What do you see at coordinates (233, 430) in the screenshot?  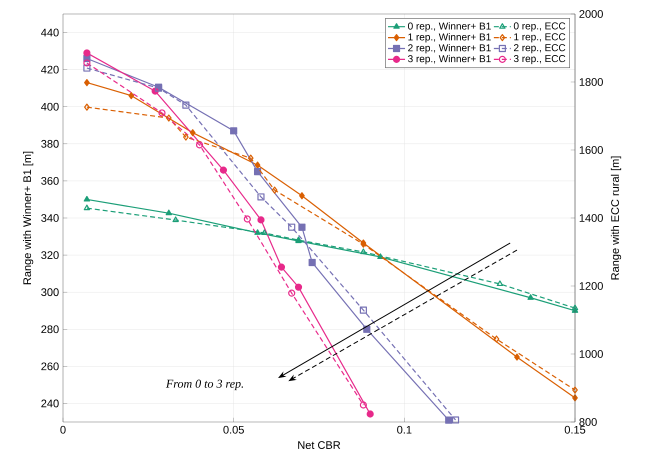 I see `x-tick-label: 0.05` at bounding box center [233, 430].